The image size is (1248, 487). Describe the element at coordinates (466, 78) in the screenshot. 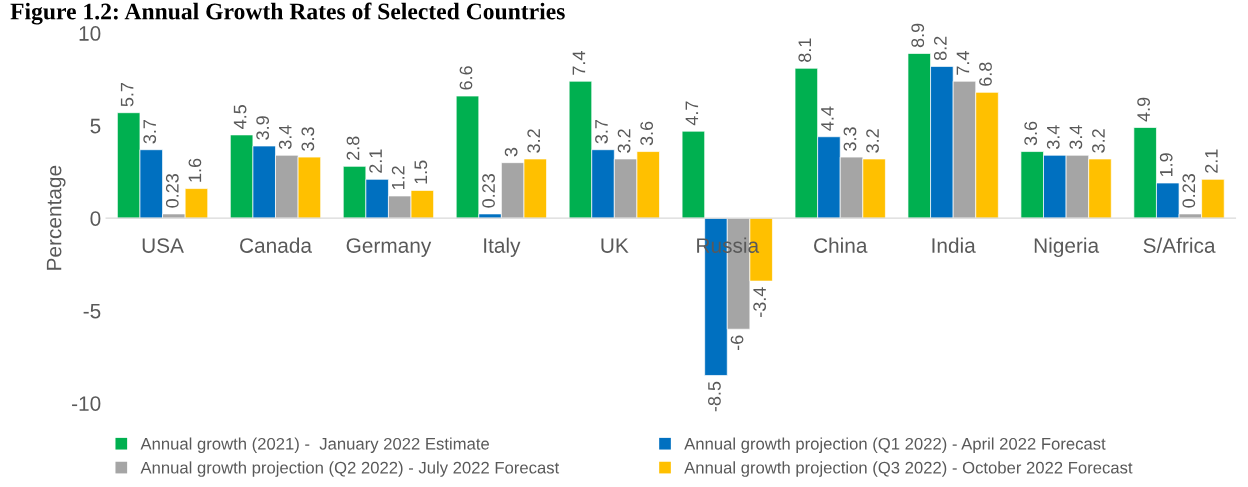

I see `data-label: 6.6` at that location.